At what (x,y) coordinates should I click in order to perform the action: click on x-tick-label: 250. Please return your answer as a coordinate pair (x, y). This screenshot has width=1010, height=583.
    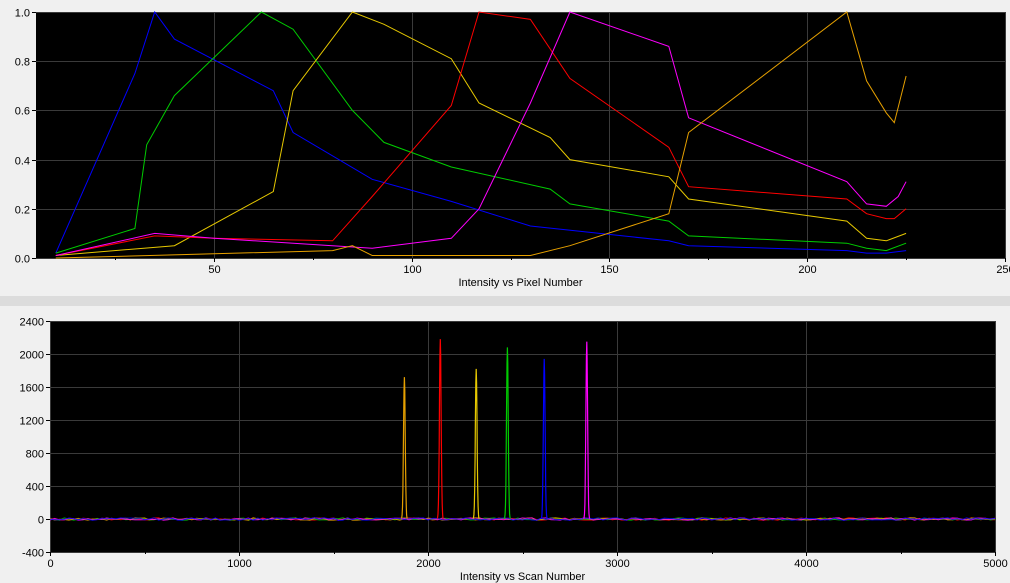
    Looking at the image, I should click on (1003, 270).